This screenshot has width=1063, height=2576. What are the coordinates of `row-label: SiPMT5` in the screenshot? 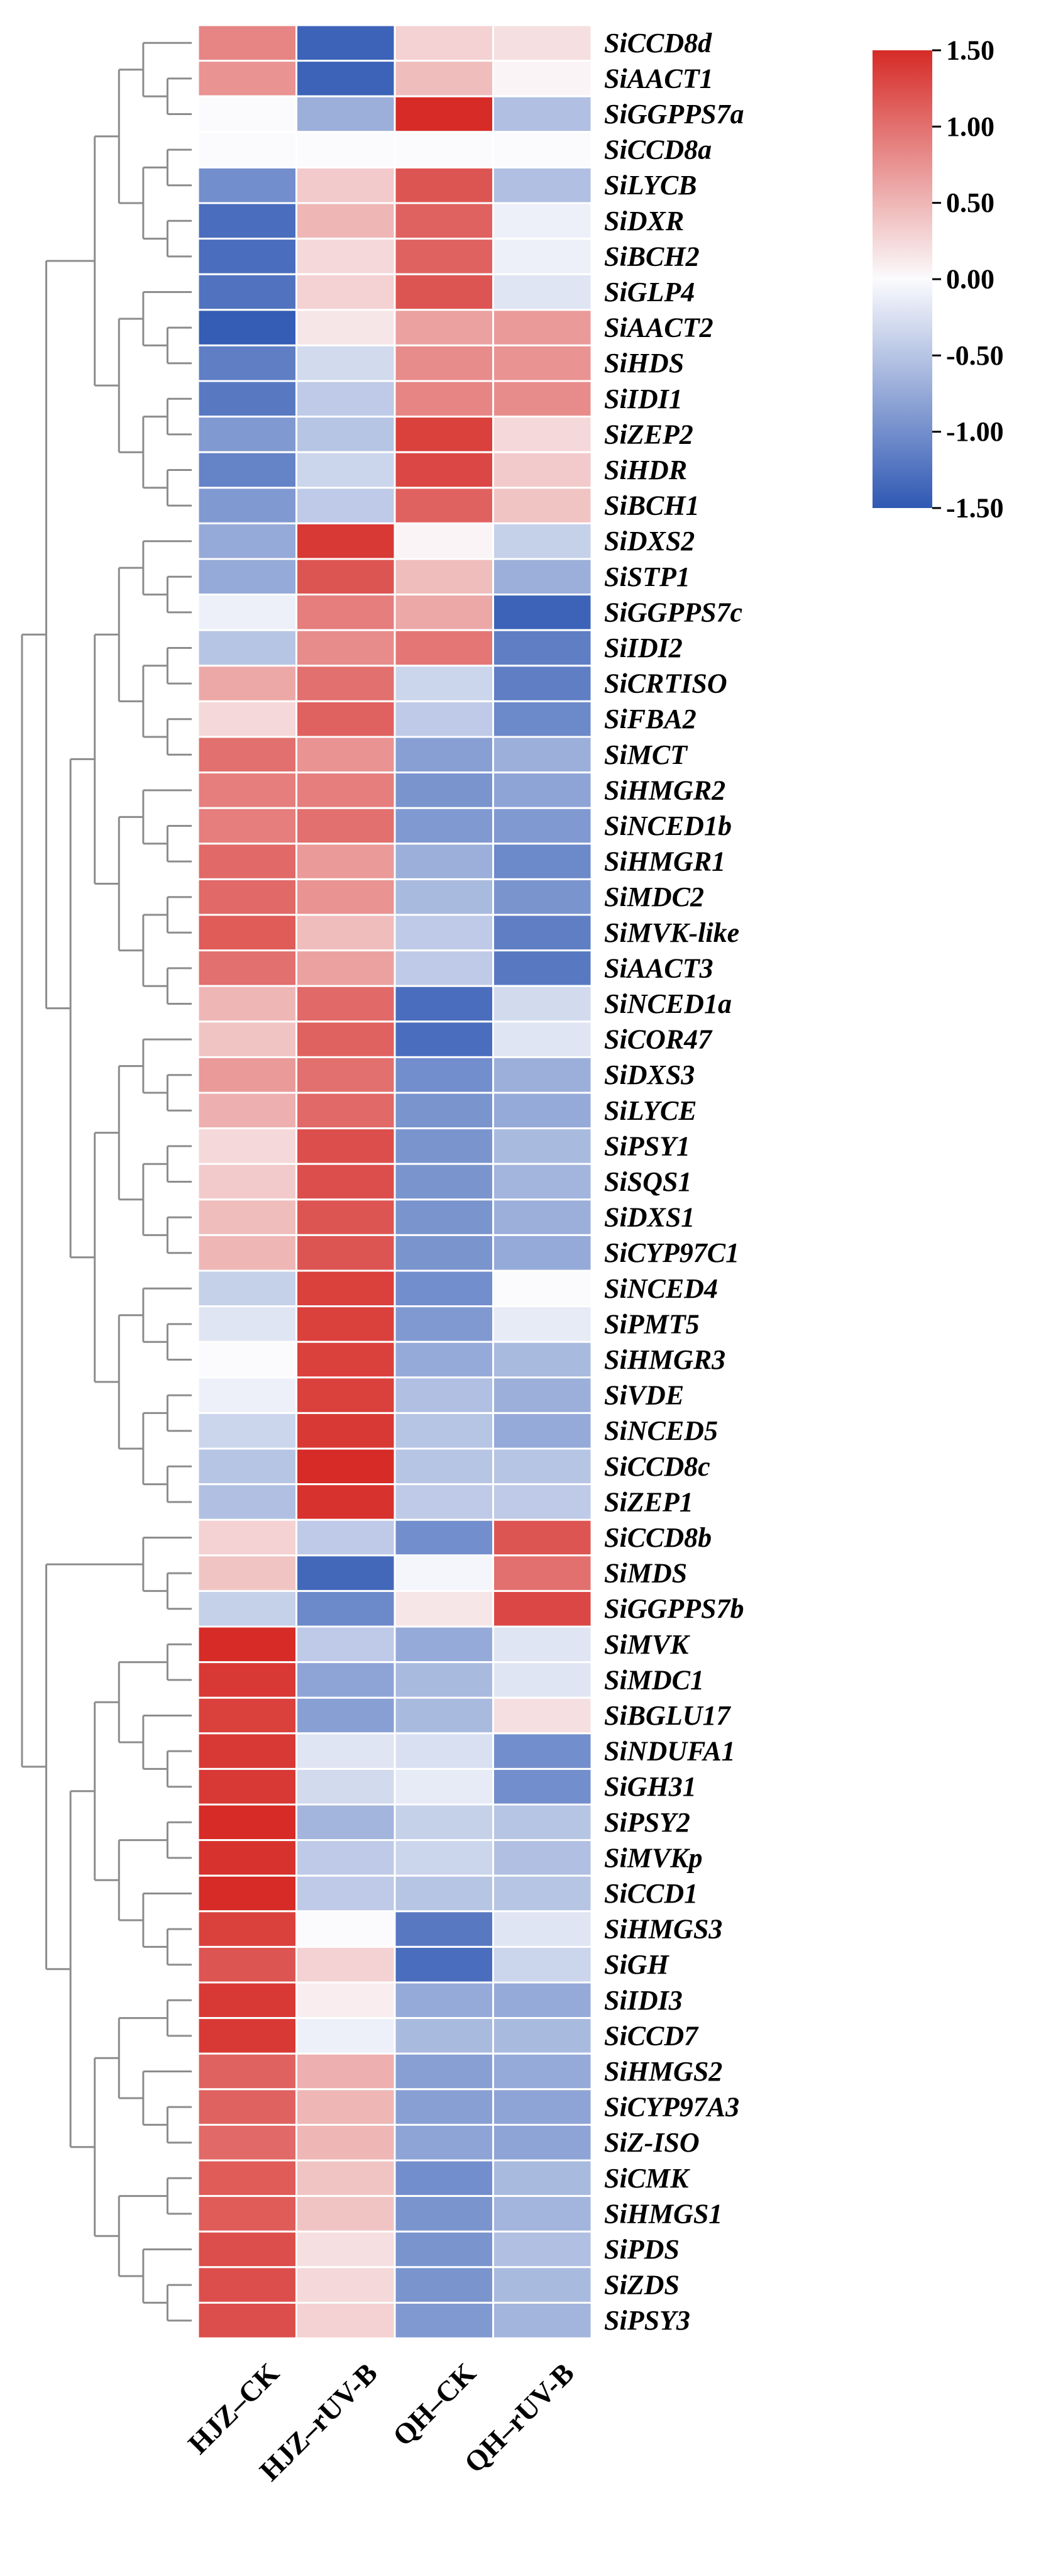 It's located at (652, 1323).